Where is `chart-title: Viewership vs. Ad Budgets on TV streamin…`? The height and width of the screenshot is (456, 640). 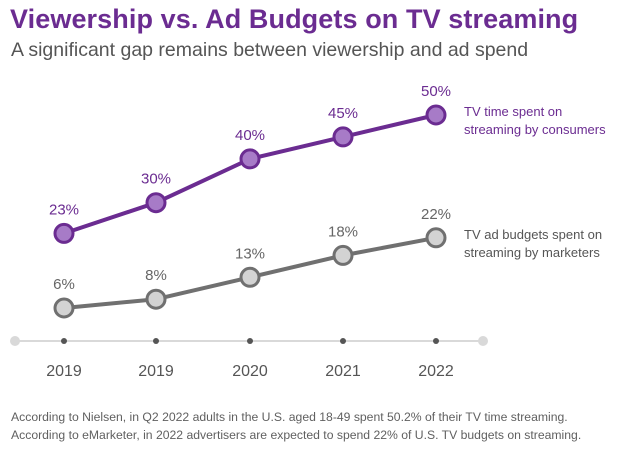 chart-title: Viewership vs. Ad Budgets on TV streamin… is located at coordinates (294, 19).